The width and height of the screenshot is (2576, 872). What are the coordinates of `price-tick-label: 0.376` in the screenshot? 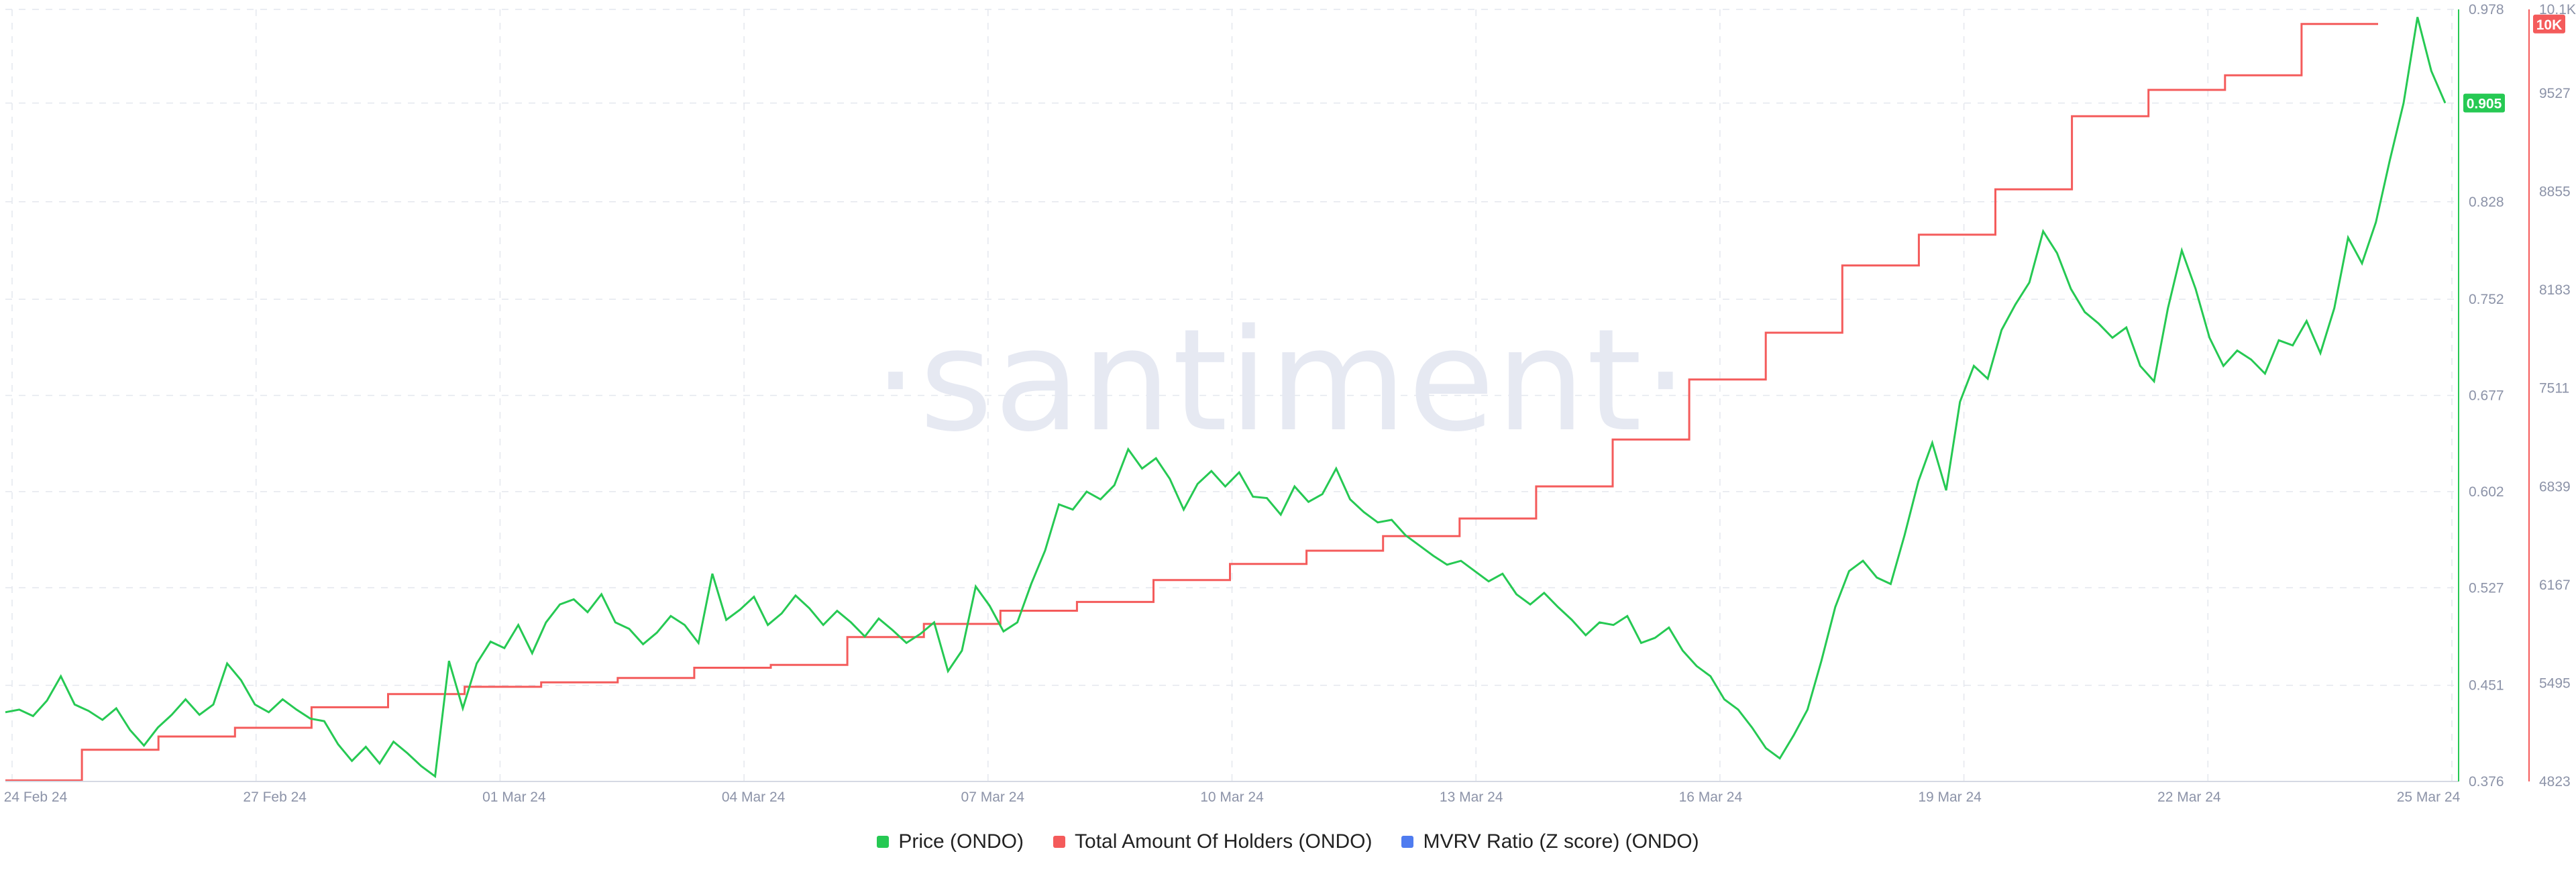 It's located at (2486, 781).